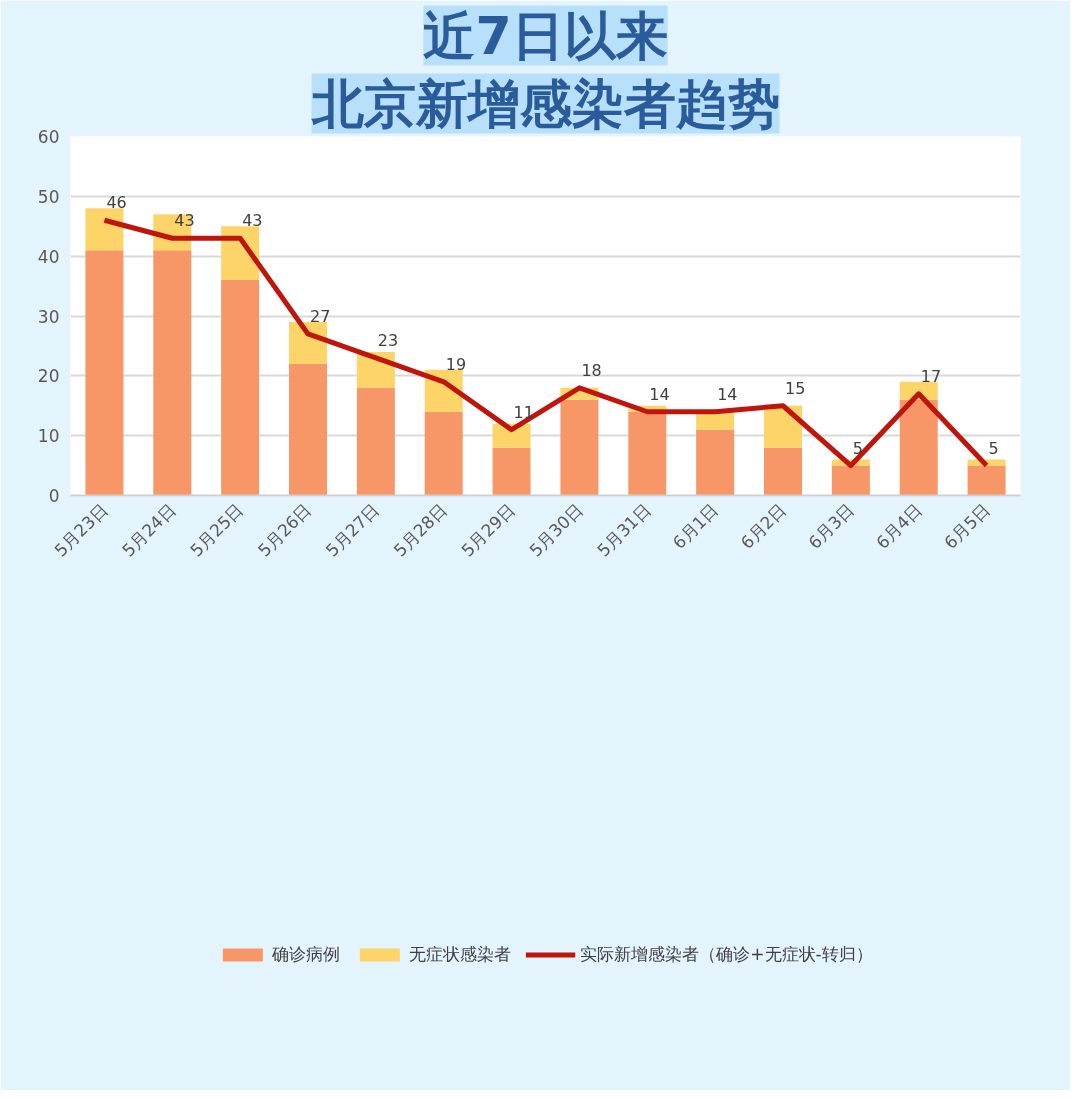 Image resolution: width=1078 pixels, height=1098 pixels. I want to click on x-tick-label: 5月30日, so click(556, 530).